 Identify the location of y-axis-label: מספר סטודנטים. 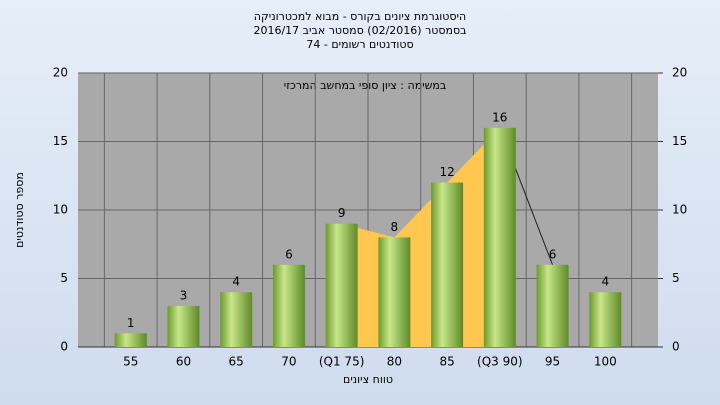
(19, 210).